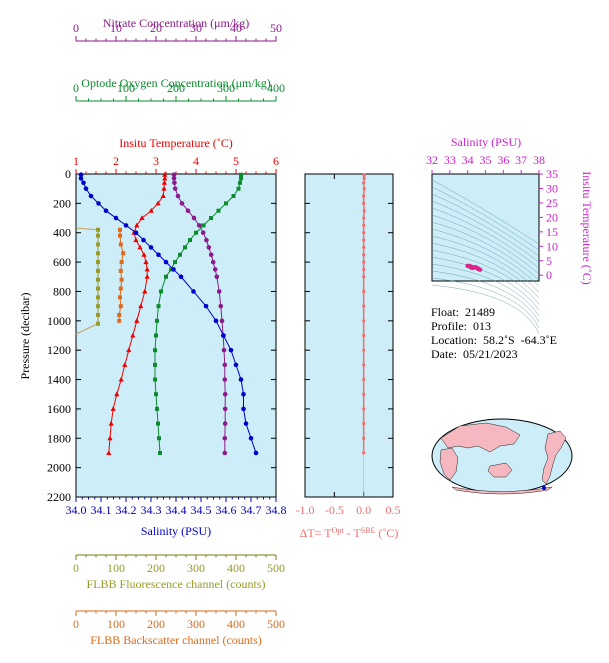  What do you see at coordinates (137, 313) in the screenshot?
I see `temperature-line` at bounding box center [137, 313].